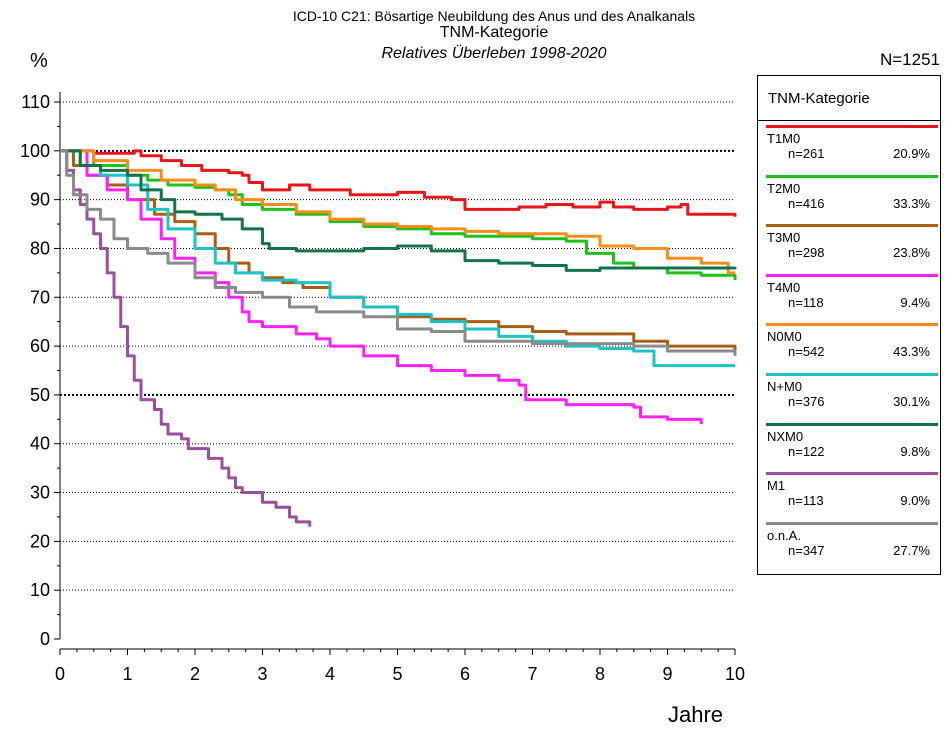 This screenshot has height=729, width=948. I want to click on legend-title: TNM-Kategorie, so click(819, 98).